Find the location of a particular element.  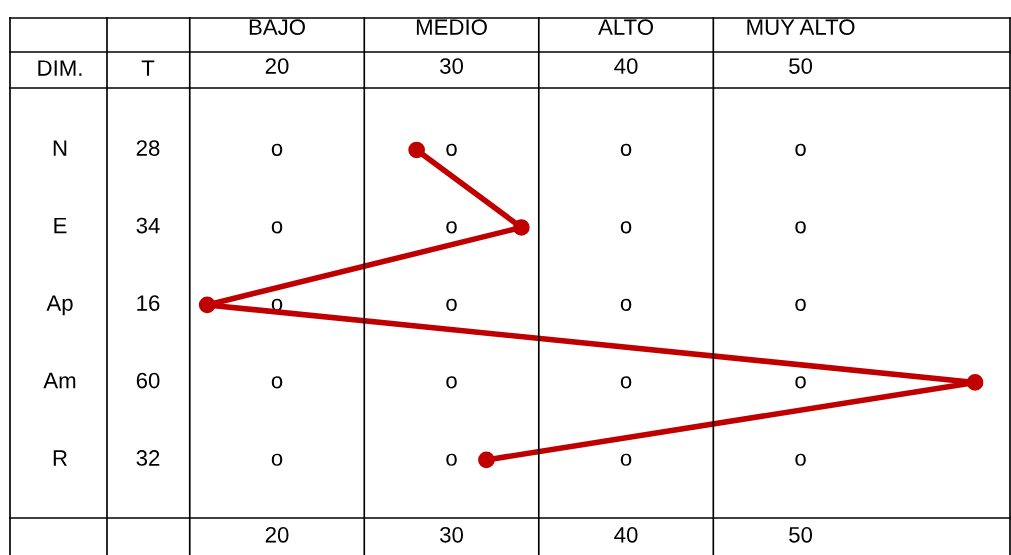

x-tick-label: 20 is located at coordinates (277, 534).